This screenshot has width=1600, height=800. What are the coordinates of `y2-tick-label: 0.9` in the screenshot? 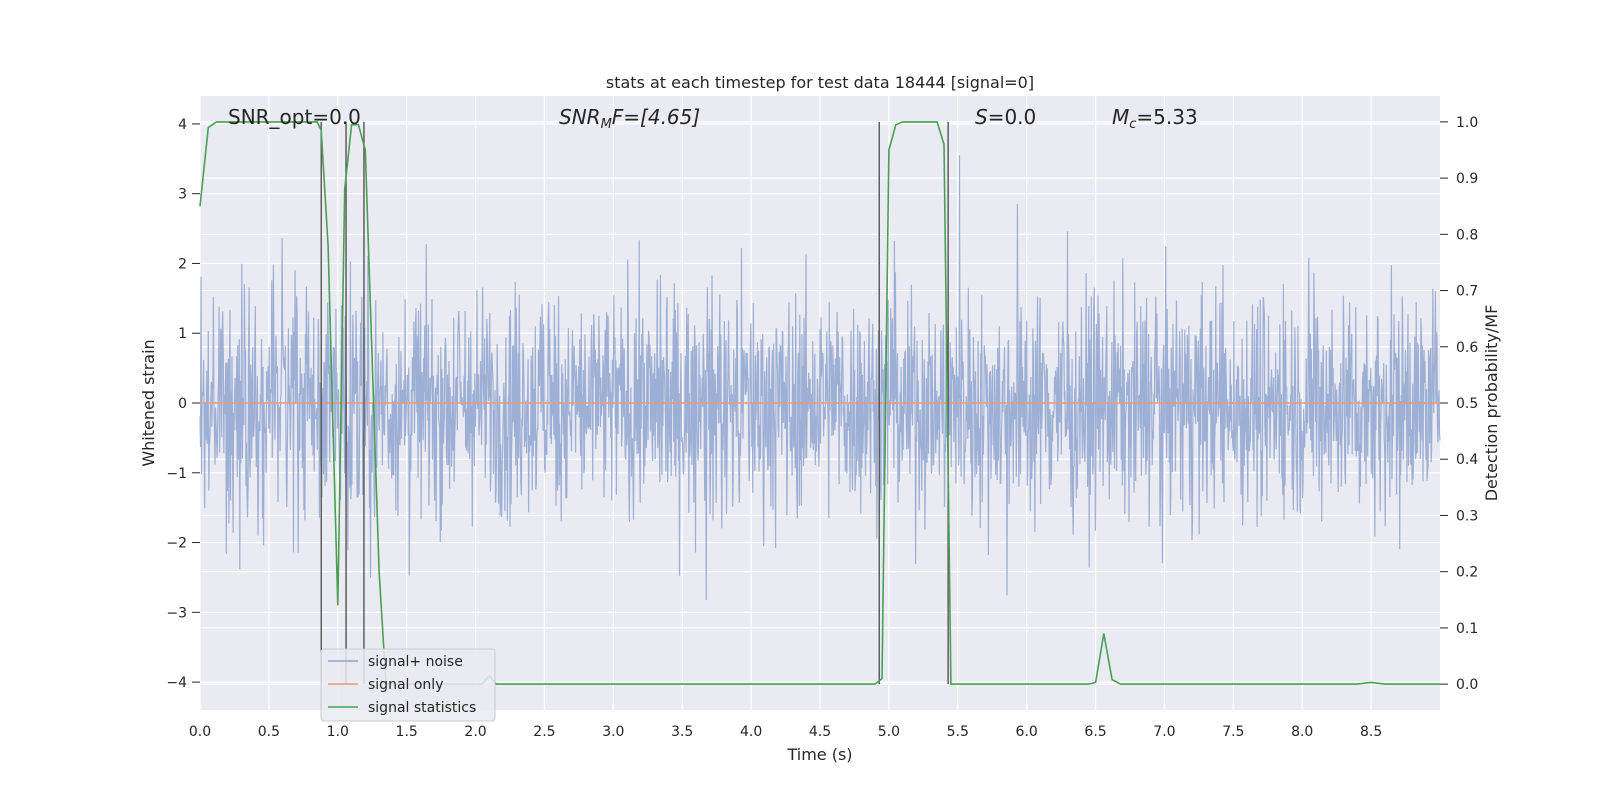 It's located at (1467, 179).